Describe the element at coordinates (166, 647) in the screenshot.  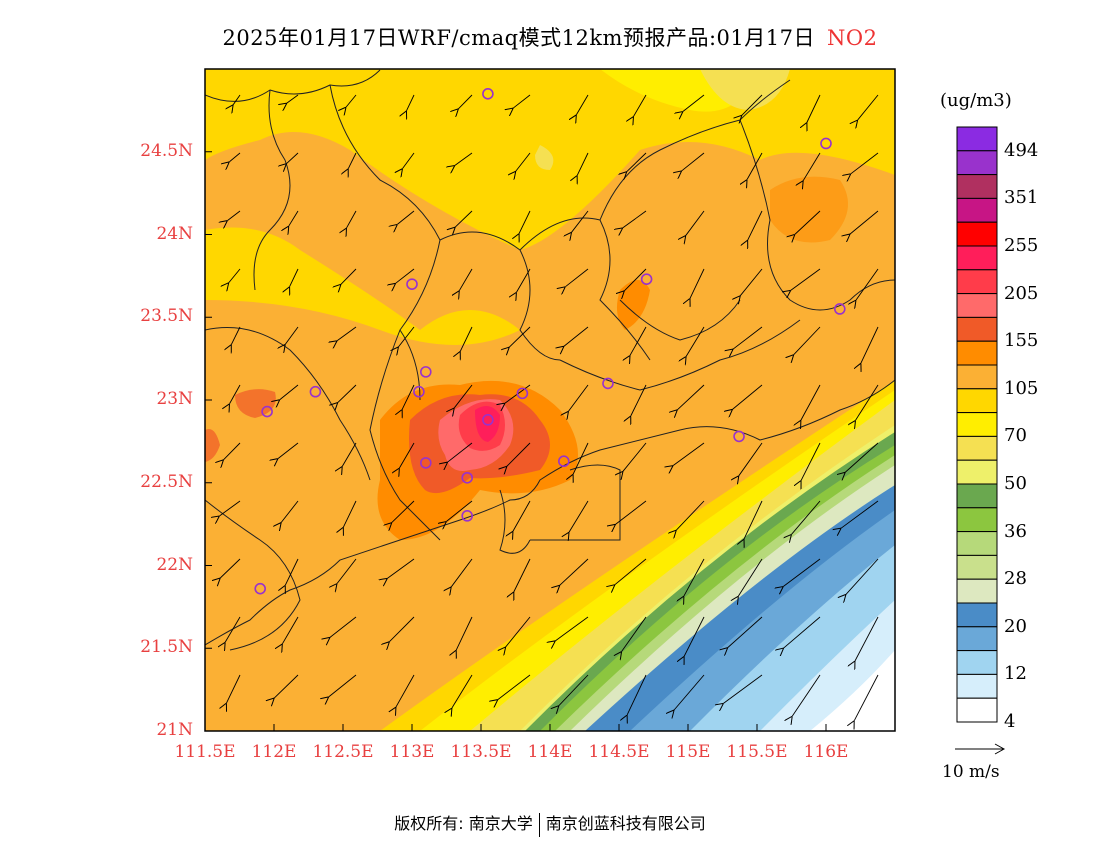
I see `lat-label: 21.5N` at that location.